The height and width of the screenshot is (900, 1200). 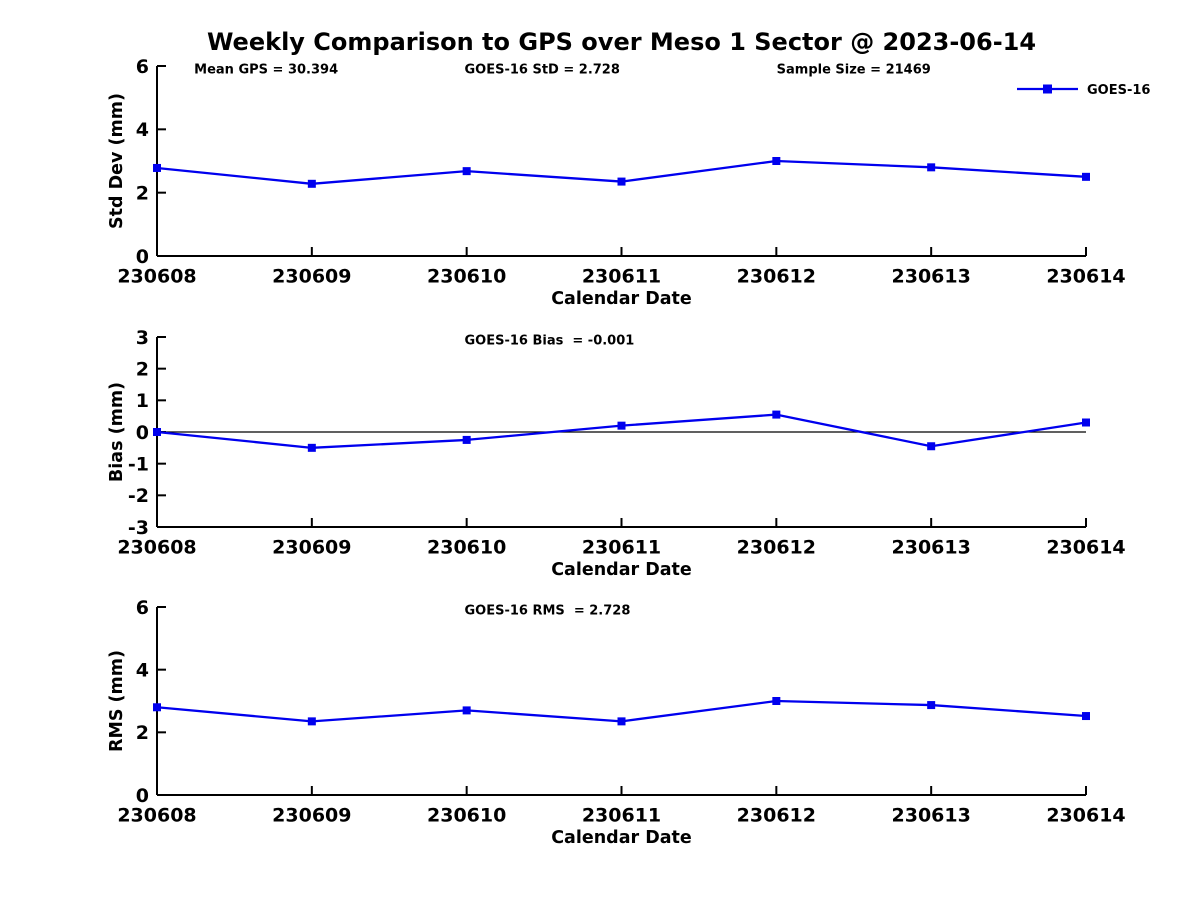 What do you see at coordinates (1047, 89) in the screenshot?
I see `legend-marker` at bounding box center [1047, 89].